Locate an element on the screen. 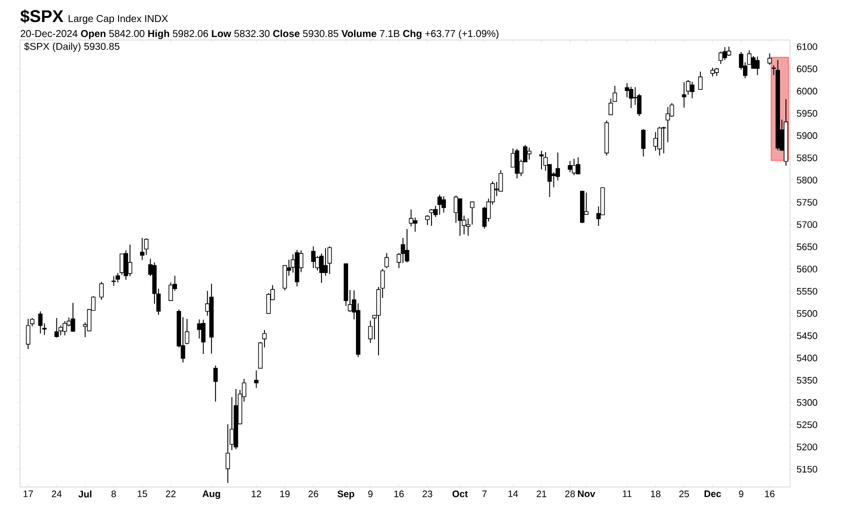 The width and height of the screenshot is (848, 513). x-tick-label: Dec is located at coordinates (712, 494).